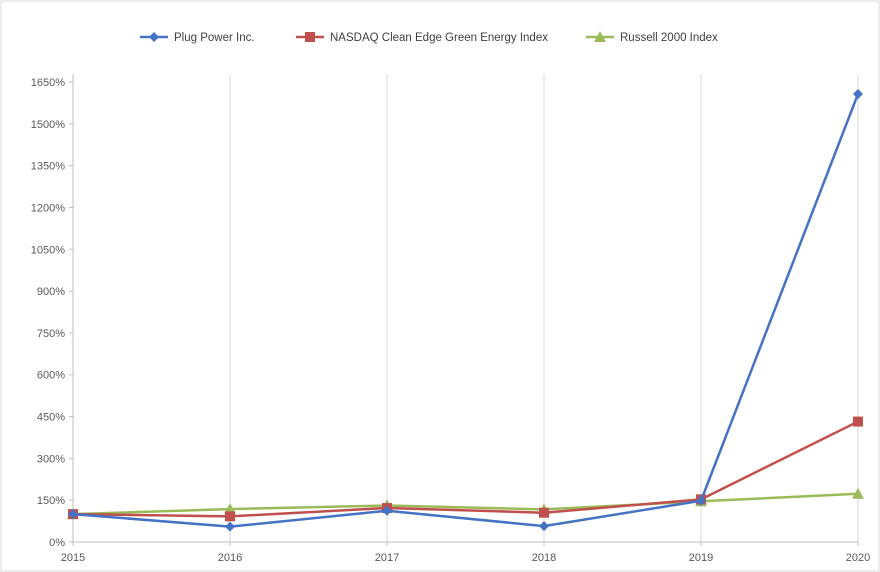 The image size is (880, 572). Describe the element at coordinates (669, 38) in the screenshot. I see `legend-label: Russell 2000 Index` at that location.